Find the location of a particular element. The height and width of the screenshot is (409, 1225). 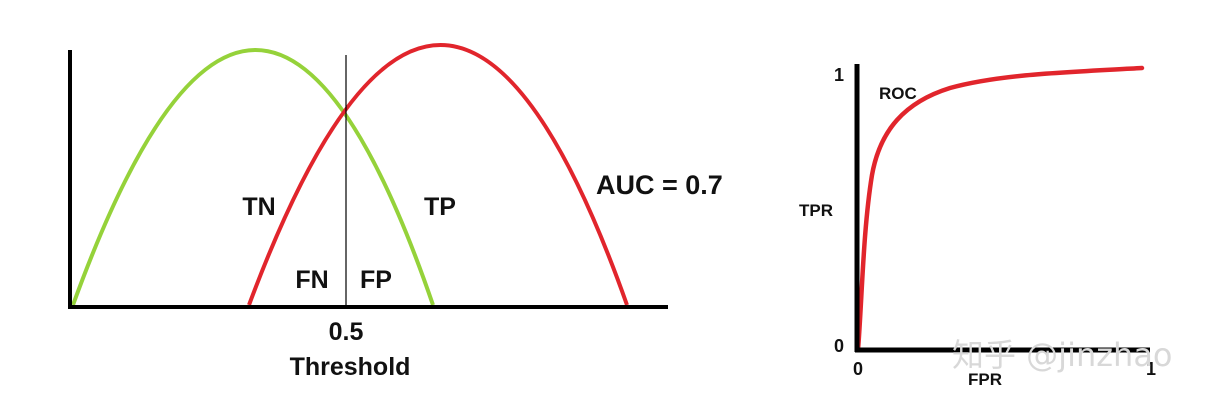

tn-label: TN is located at coordinates (258, 207).